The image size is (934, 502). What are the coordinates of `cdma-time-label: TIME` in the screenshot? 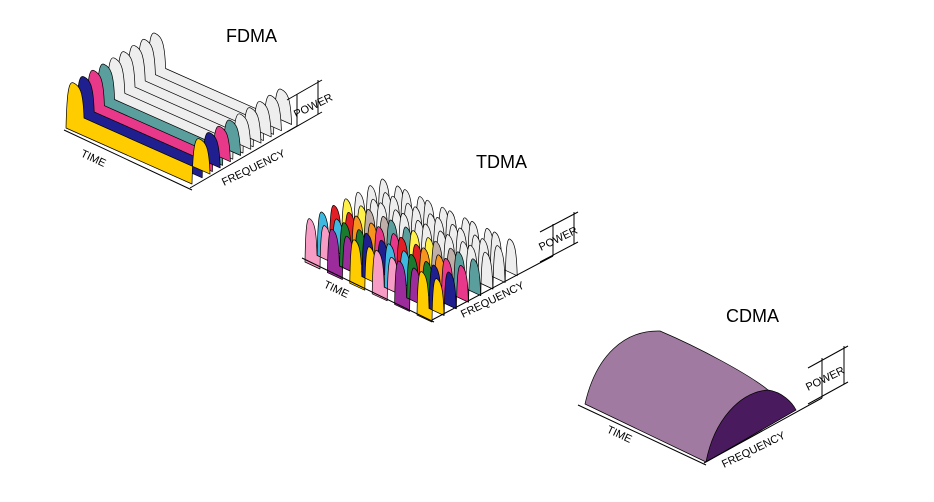 It's located at (619, 435).